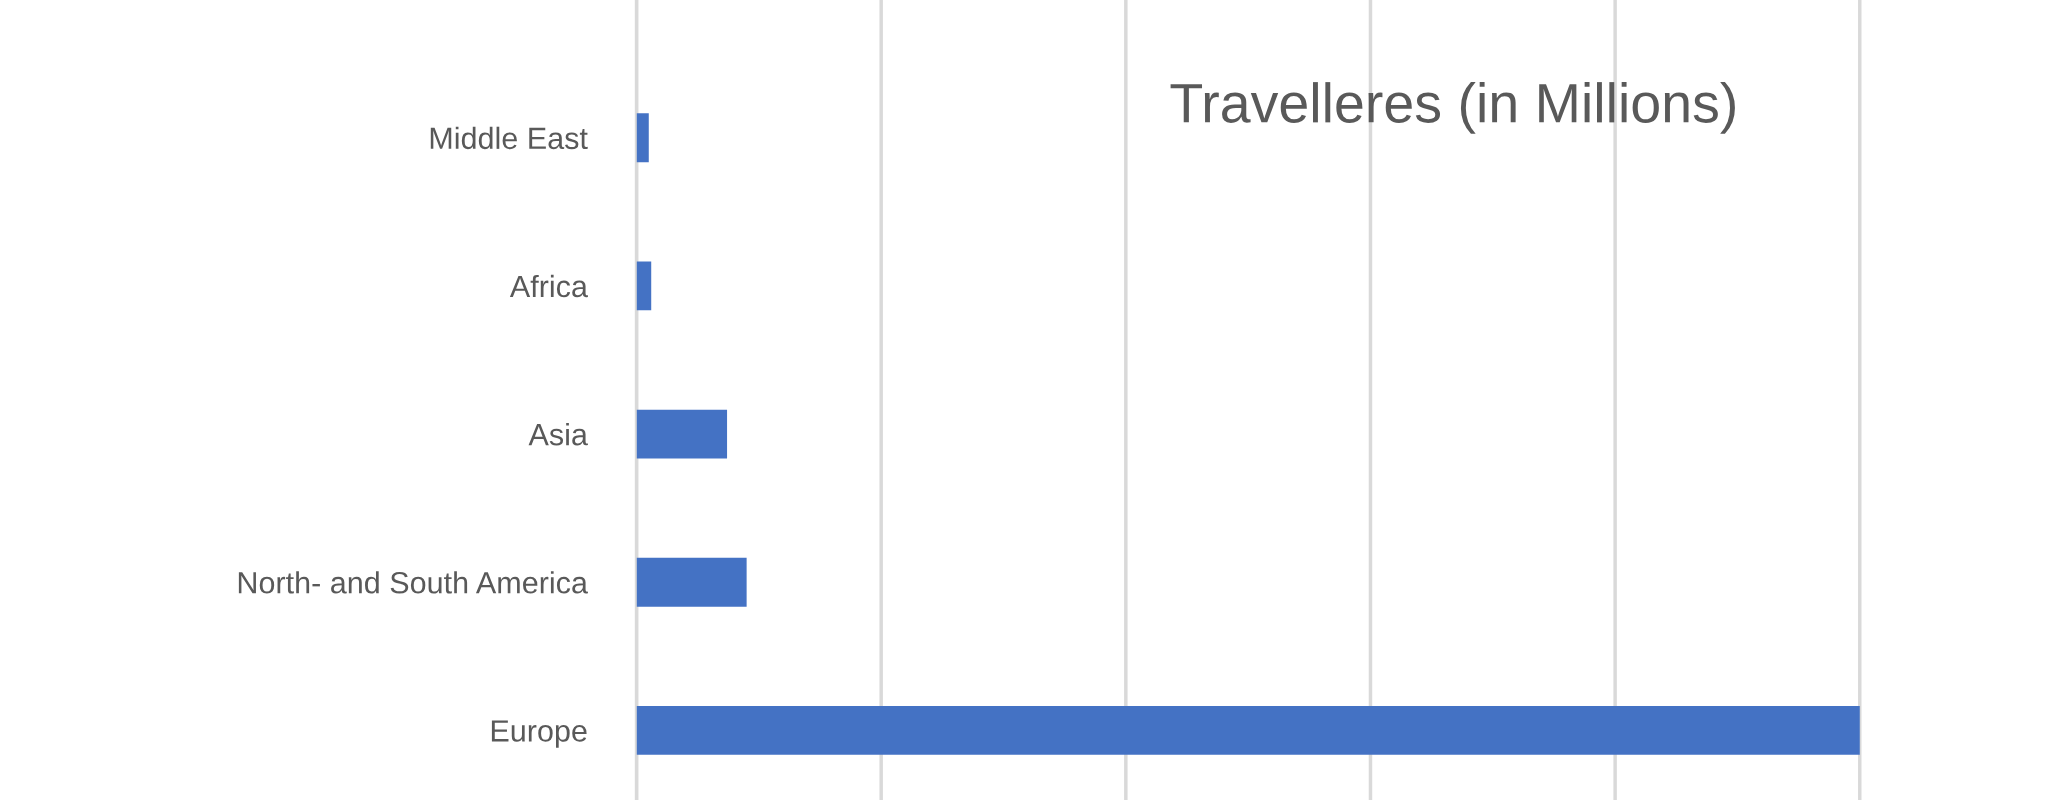  Describe the element at coordinates (1452, 108) in the screenshot. I see `text: Travelleres (in Millions)` at that location.